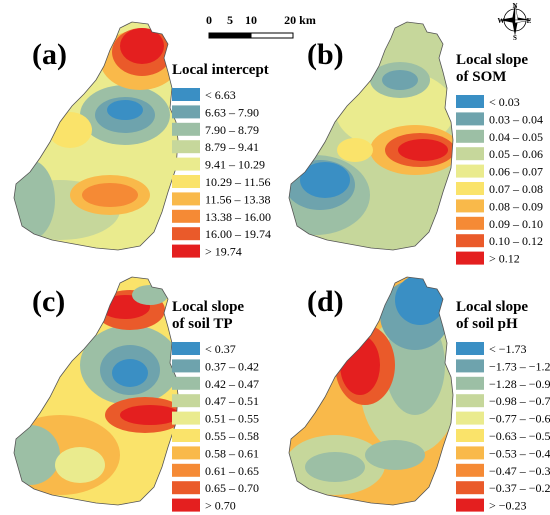 The image size is (550, 515). What do you see at coordinates (519, 488) in the screenshot?
I see `legend-label: −0.37 – −0.23` at bounding box center [519, 488].